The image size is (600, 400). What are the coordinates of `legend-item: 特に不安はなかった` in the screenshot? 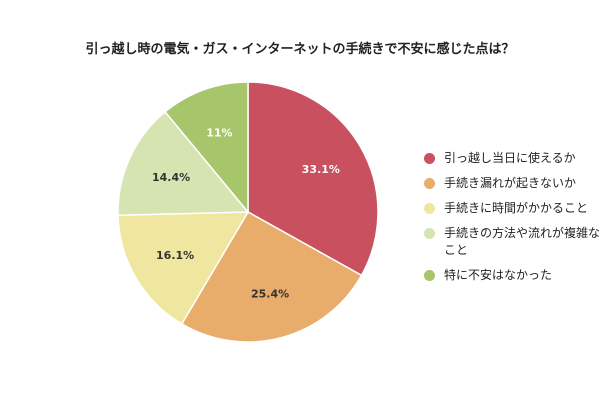 It's located at (512, 275).